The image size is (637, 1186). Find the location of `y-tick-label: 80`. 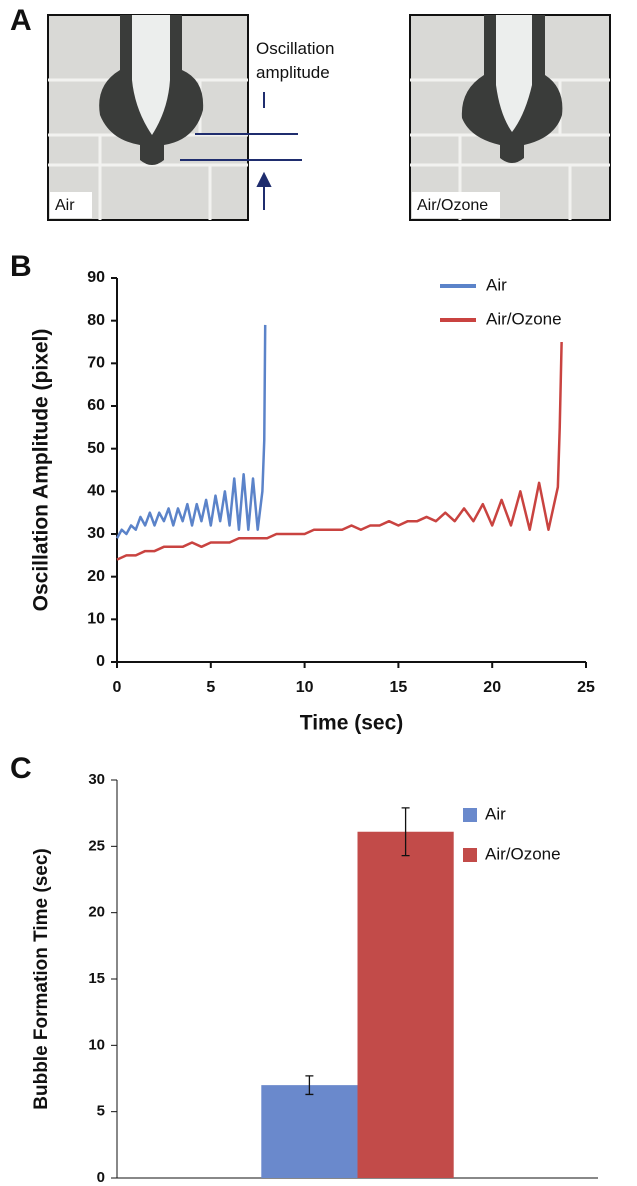

y-tick-label: 80 is located at coordinates (96, 320).